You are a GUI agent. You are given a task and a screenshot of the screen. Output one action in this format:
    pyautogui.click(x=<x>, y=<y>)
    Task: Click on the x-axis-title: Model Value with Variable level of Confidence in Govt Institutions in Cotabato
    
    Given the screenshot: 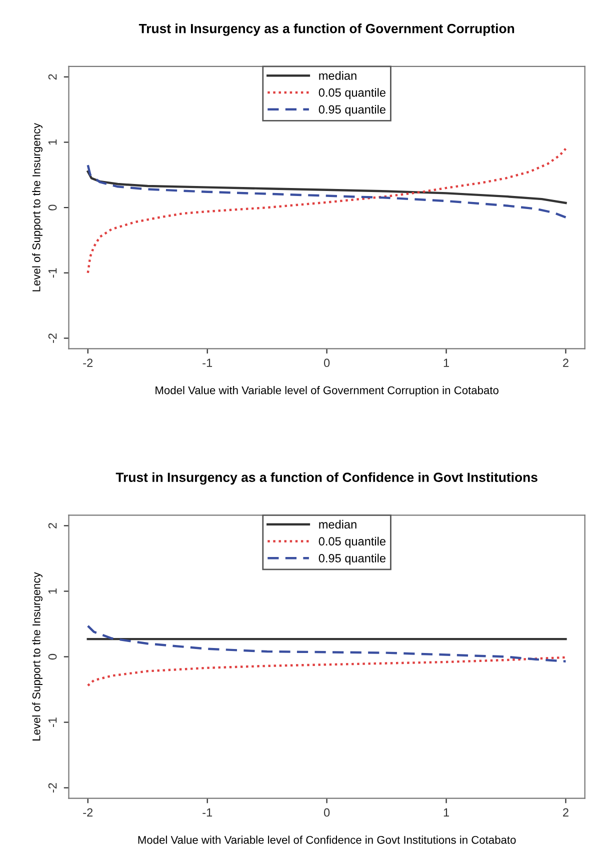 What is the action you would take?
    pyautogui.click(x=327, y=840)
    